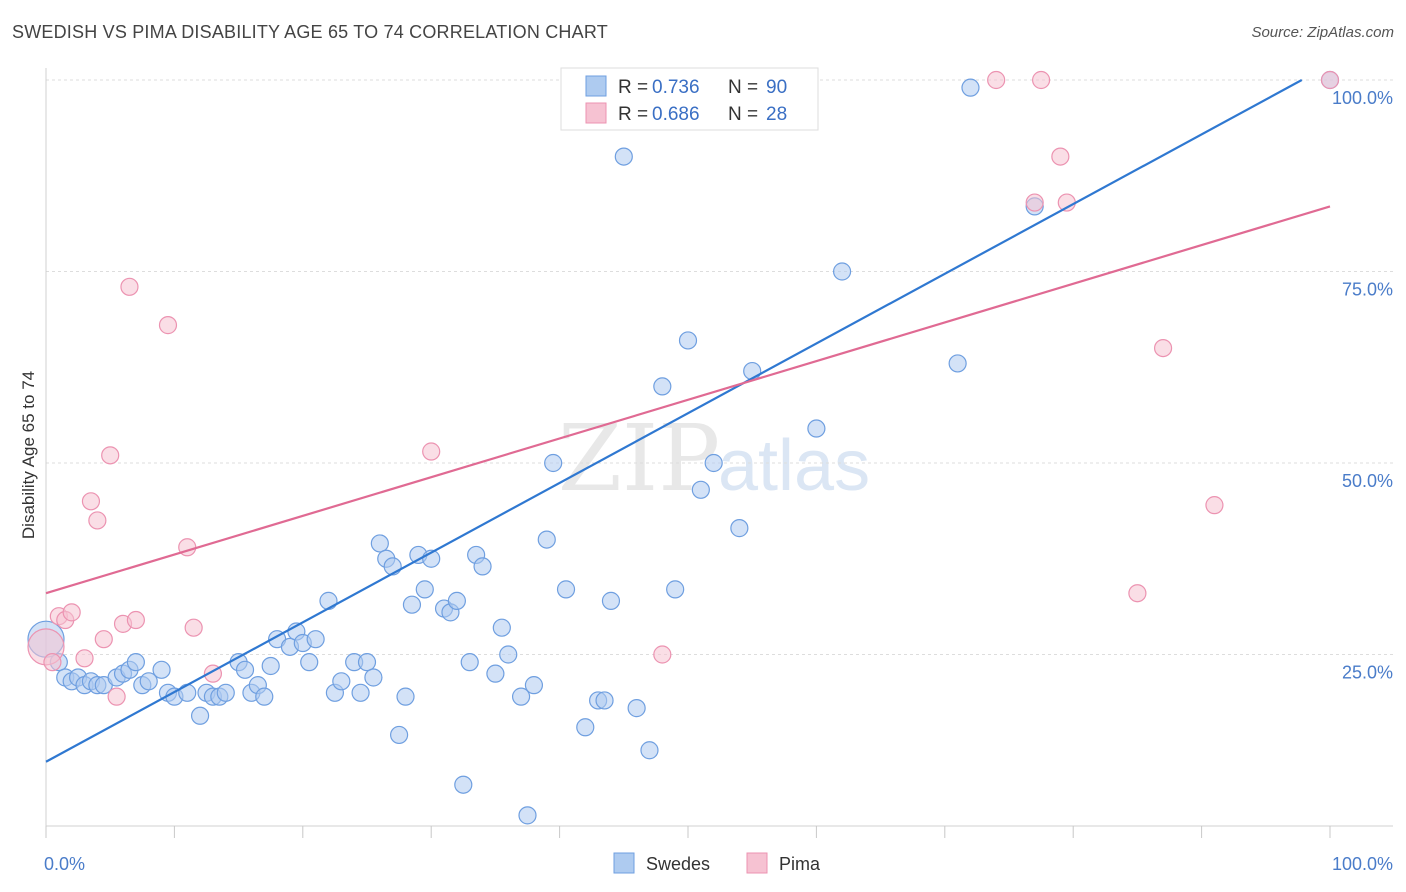  I want to click on y-tick-label-25: 25.0%, so click(1367, 673).